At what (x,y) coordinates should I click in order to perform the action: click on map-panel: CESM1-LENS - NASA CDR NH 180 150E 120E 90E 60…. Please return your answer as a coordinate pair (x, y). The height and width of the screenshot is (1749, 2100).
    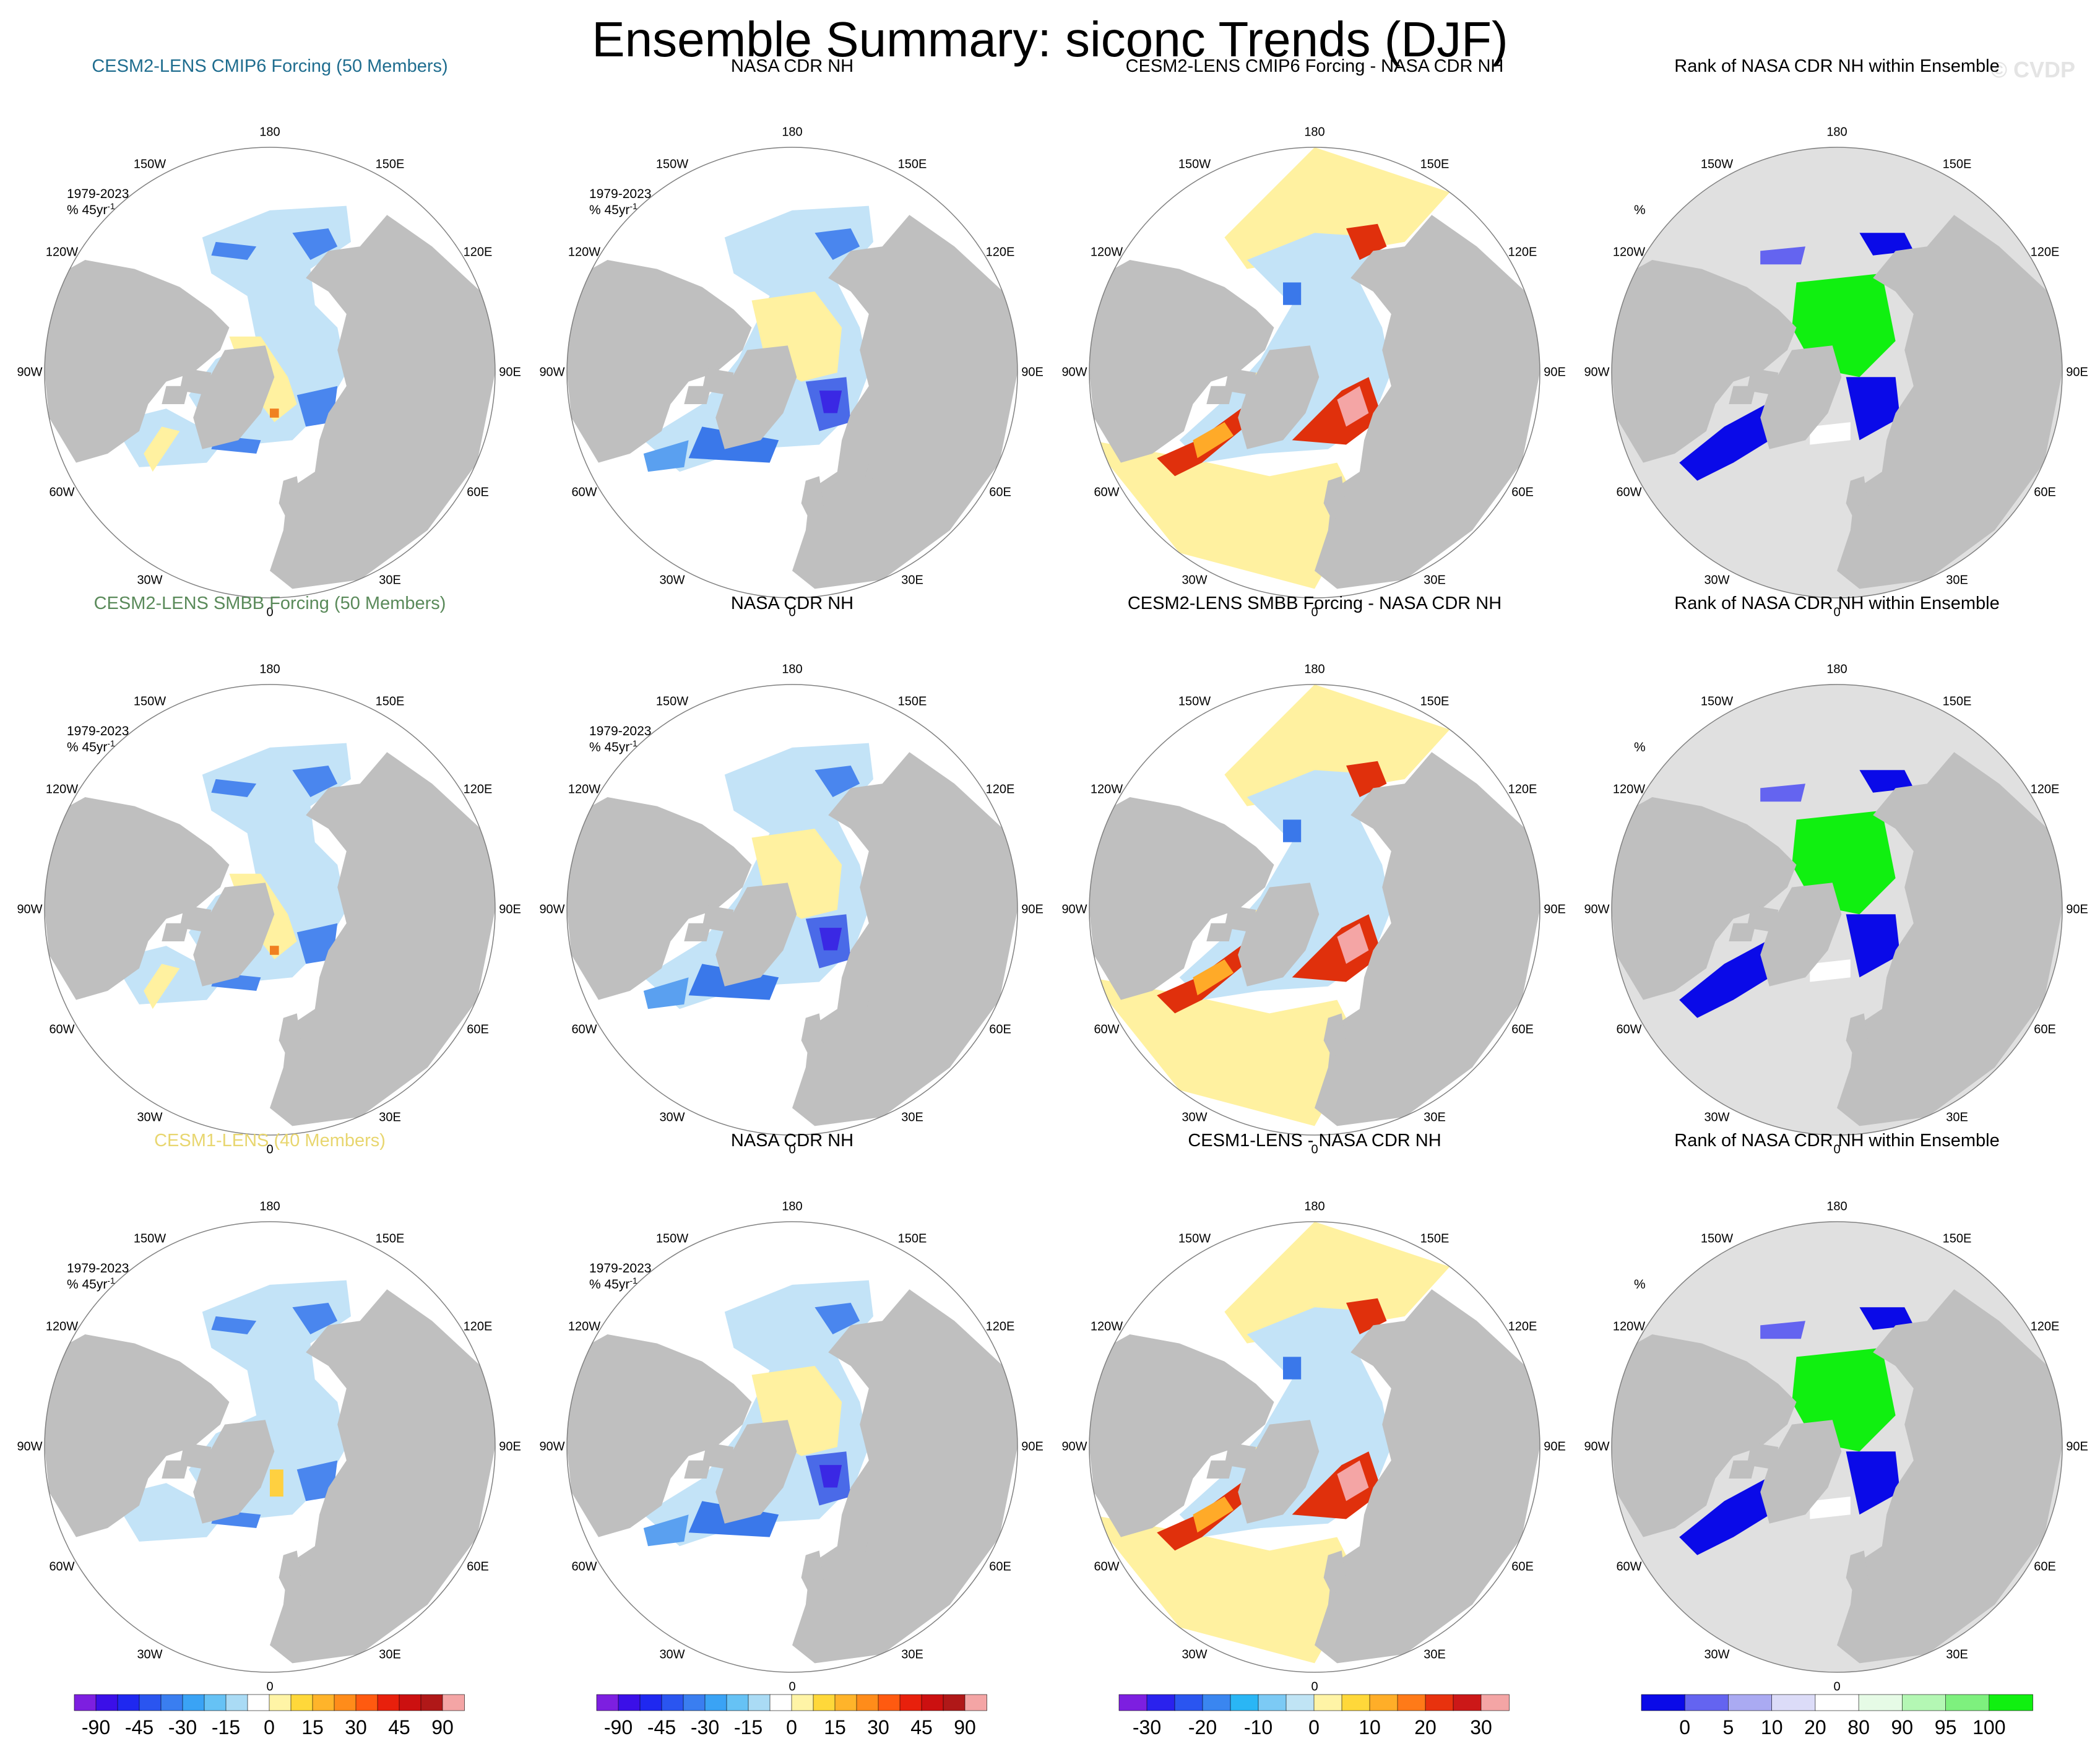
    Looking at the image, I should click on (1313, 1412).